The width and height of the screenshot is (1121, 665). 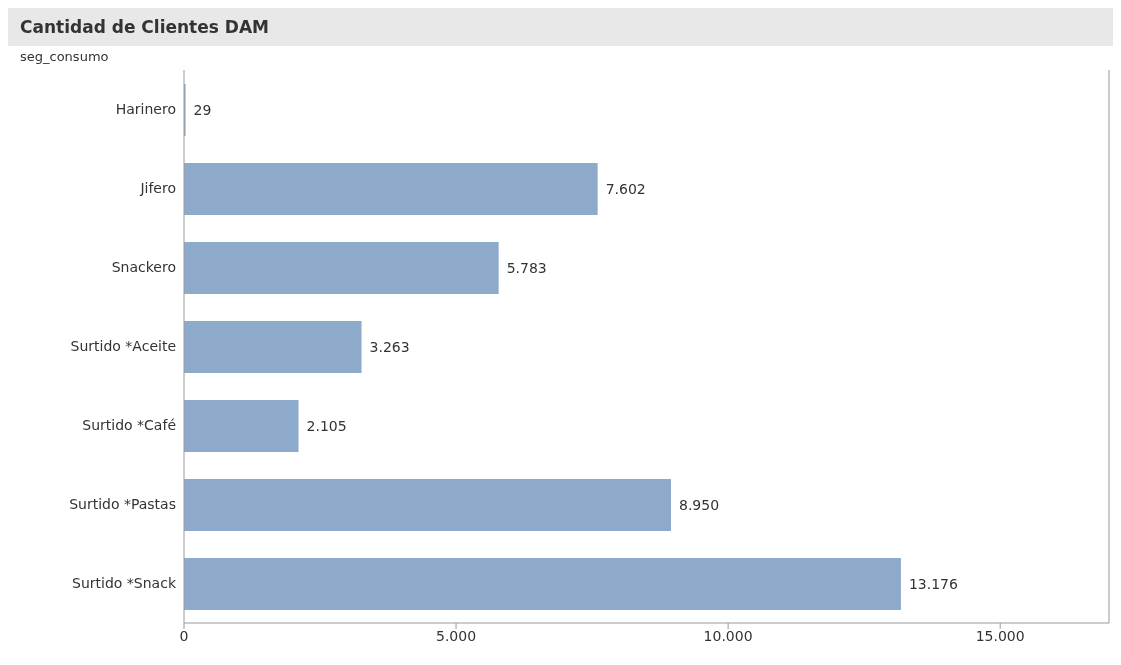 What do you see at coordinates (1000, 635) in the screenshot?
I see `x-tick-label: 15.000` at bounding box center [1000, 635].